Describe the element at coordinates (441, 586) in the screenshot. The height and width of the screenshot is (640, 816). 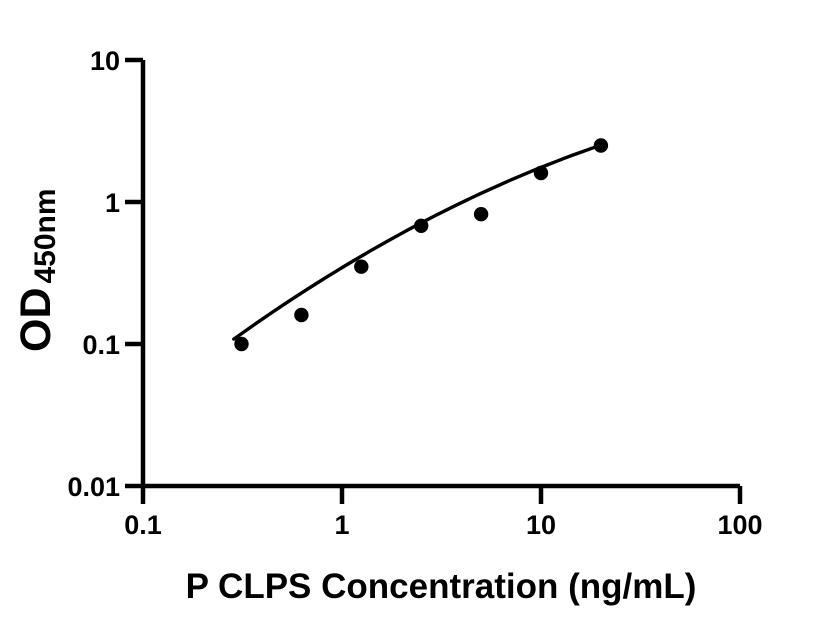
I see `x-axis-title: P CLPS Concentration (ng/mL)` at that location.